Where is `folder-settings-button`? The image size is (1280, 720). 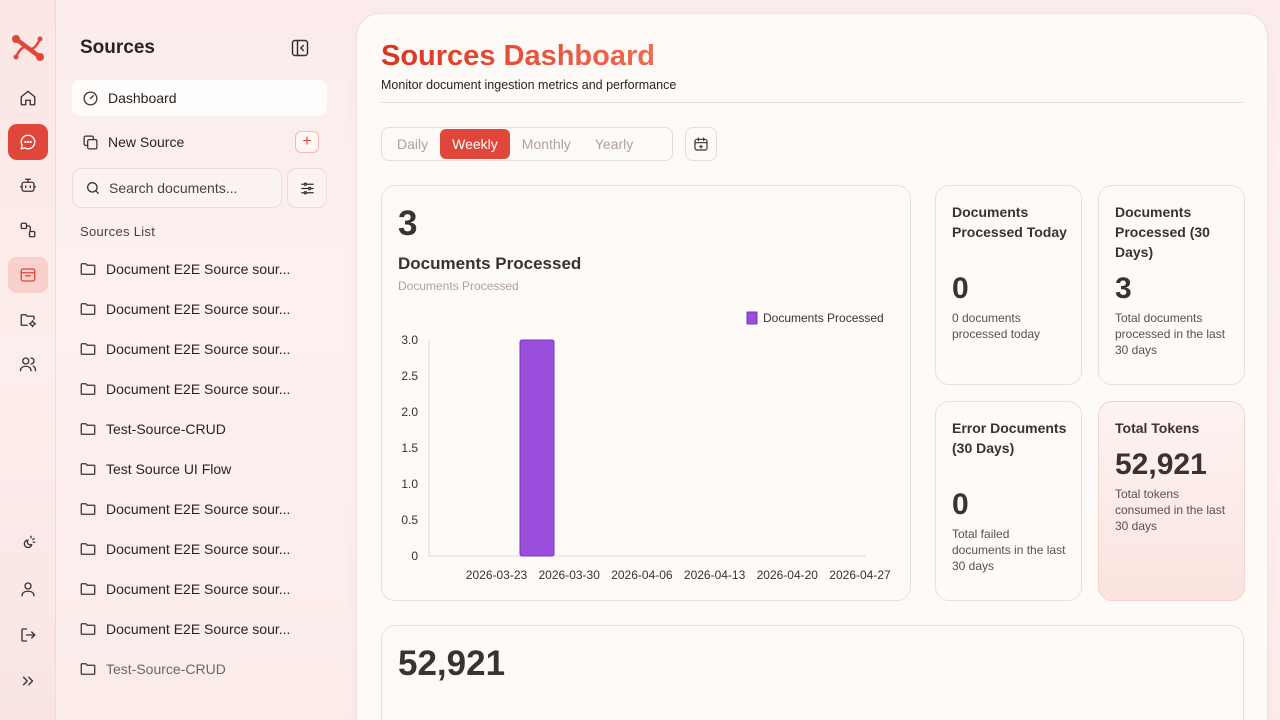
folder-settings-button is located at coordinates (28, 320).